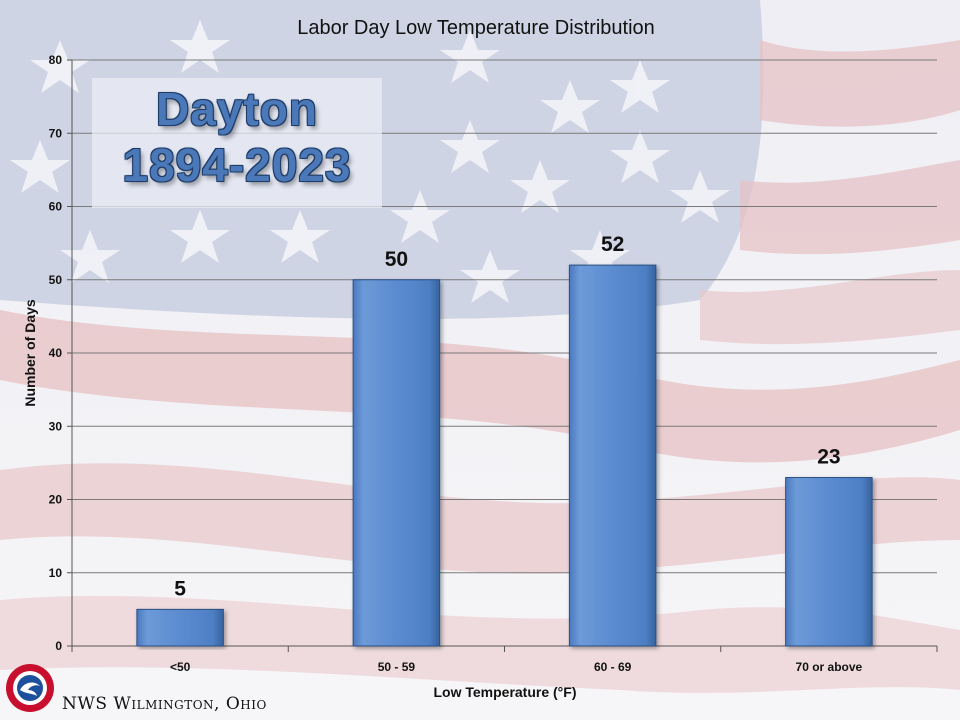  Describe the element at coordinates (56, 207) in the screenshot. I see `y-tick-label: 60` at that location.